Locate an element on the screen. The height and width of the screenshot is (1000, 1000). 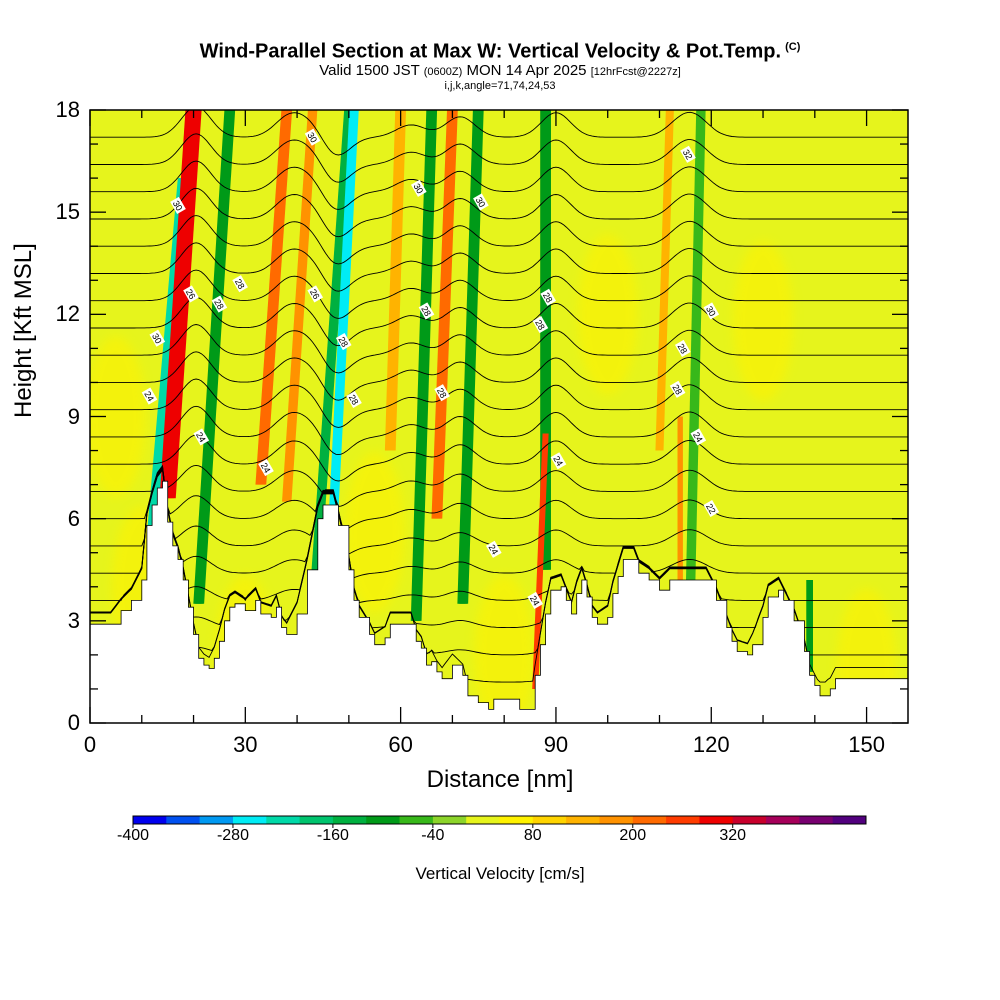
x-tick-label: 120 is located at coordinates (711, 744).